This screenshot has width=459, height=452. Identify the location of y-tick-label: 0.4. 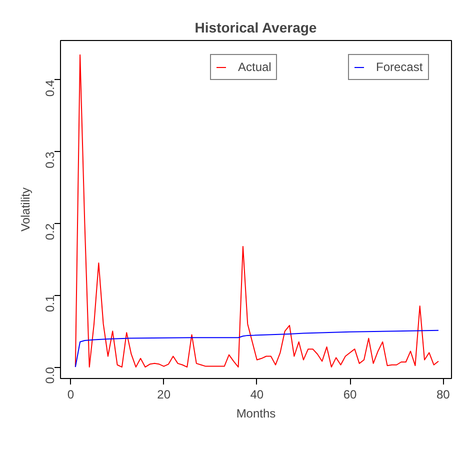
(50, 88).